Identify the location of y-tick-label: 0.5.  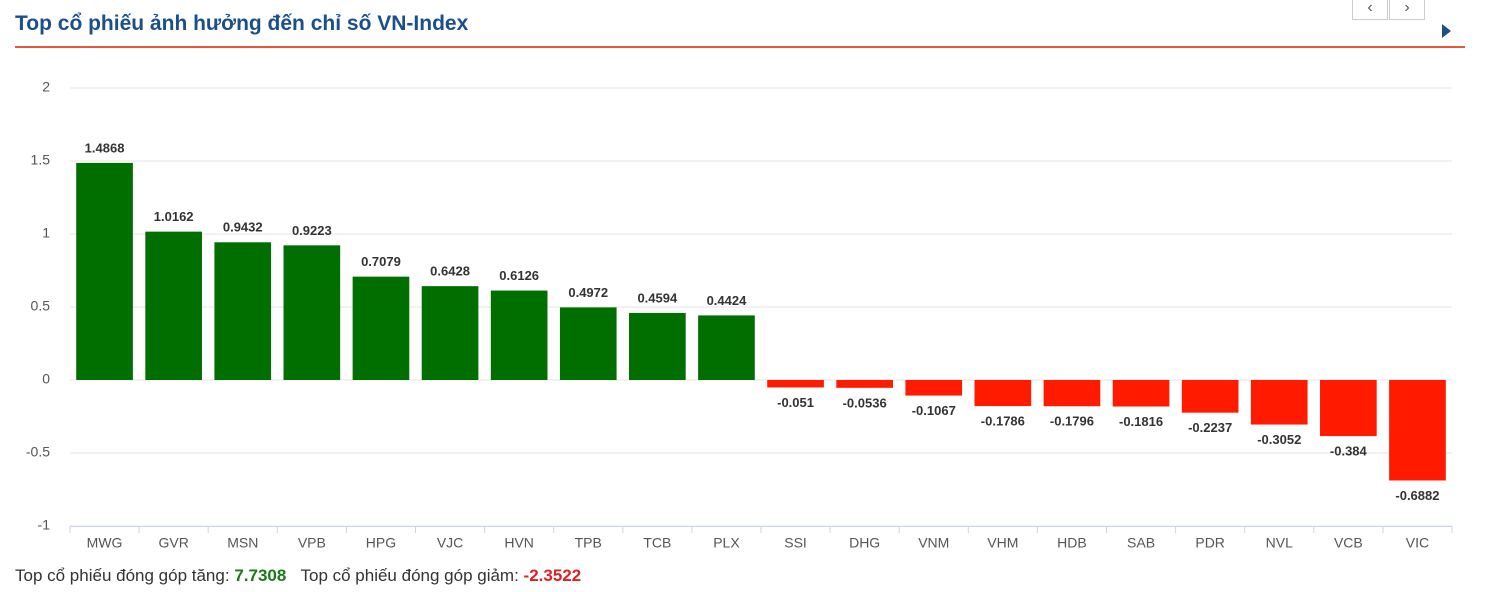
(41, 306).